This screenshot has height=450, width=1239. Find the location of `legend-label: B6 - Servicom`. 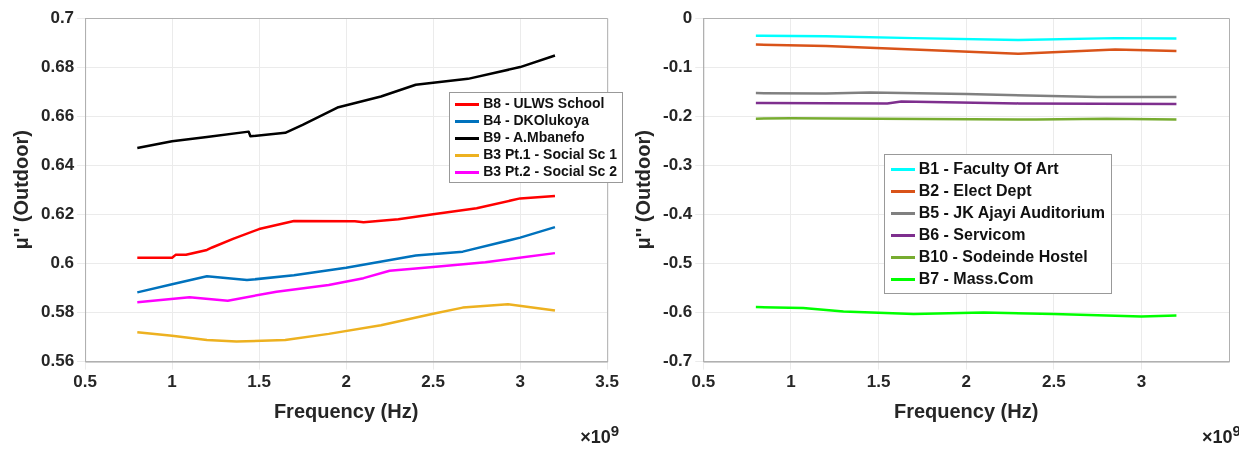

legend-label: B6 - Servicom is located at coordinates (972, 235).